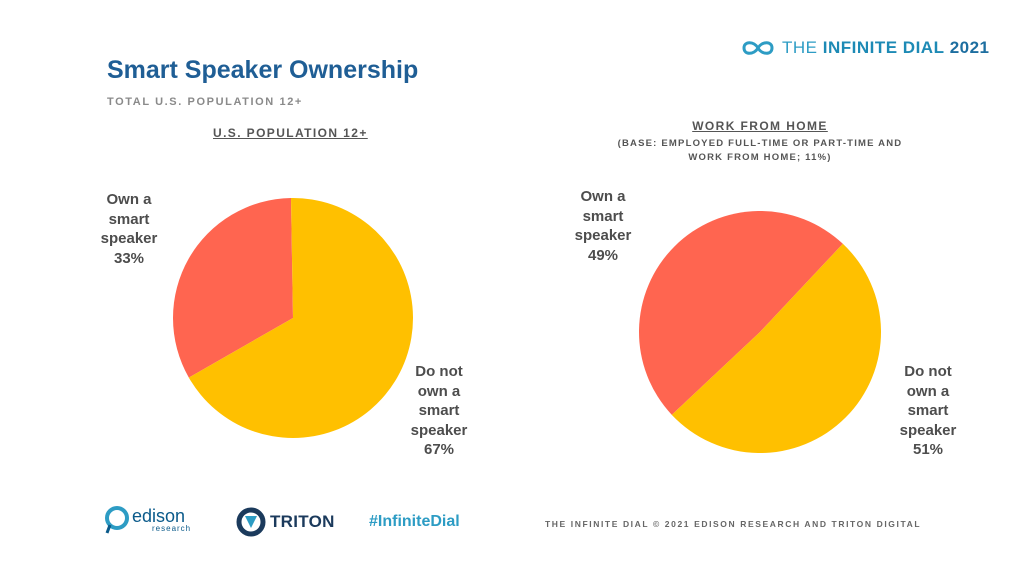 This screenshot has width=1024, height=576. I want to click on right-own-label: Own a smart speaker 49%, so click(603, 226).